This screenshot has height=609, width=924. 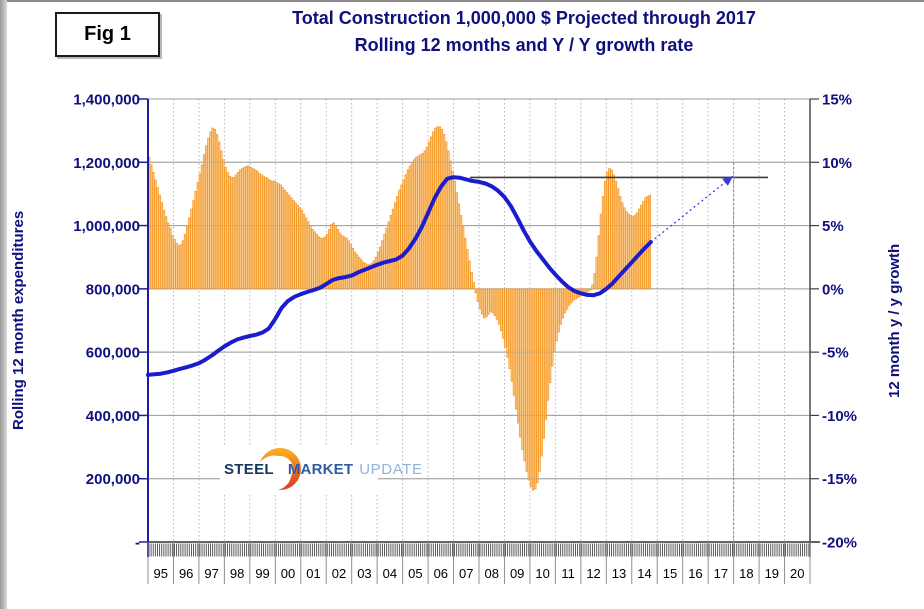 What do you see at coordinates (692, 209) in the screenshot?
I see `projection-line` at bounding box center [692, 209].